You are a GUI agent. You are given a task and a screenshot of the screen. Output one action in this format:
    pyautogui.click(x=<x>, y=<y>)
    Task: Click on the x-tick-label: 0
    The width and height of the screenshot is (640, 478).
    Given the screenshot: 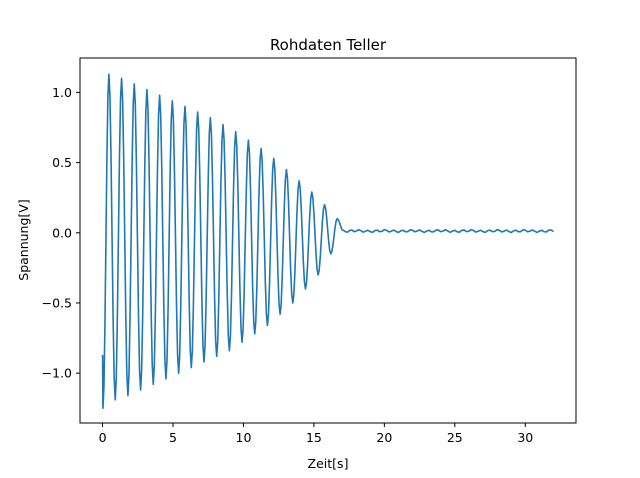 What is the action you would take?
    pyautogui.click(x=103, y=437)
    